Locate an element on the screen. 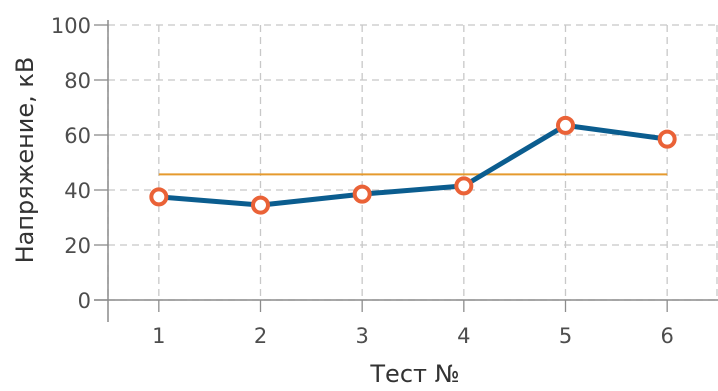 Image resolution: width=718 pixels, height=391 pixels. y-axis-title: Напряжение, кВ is located at coordinates (25, 160).